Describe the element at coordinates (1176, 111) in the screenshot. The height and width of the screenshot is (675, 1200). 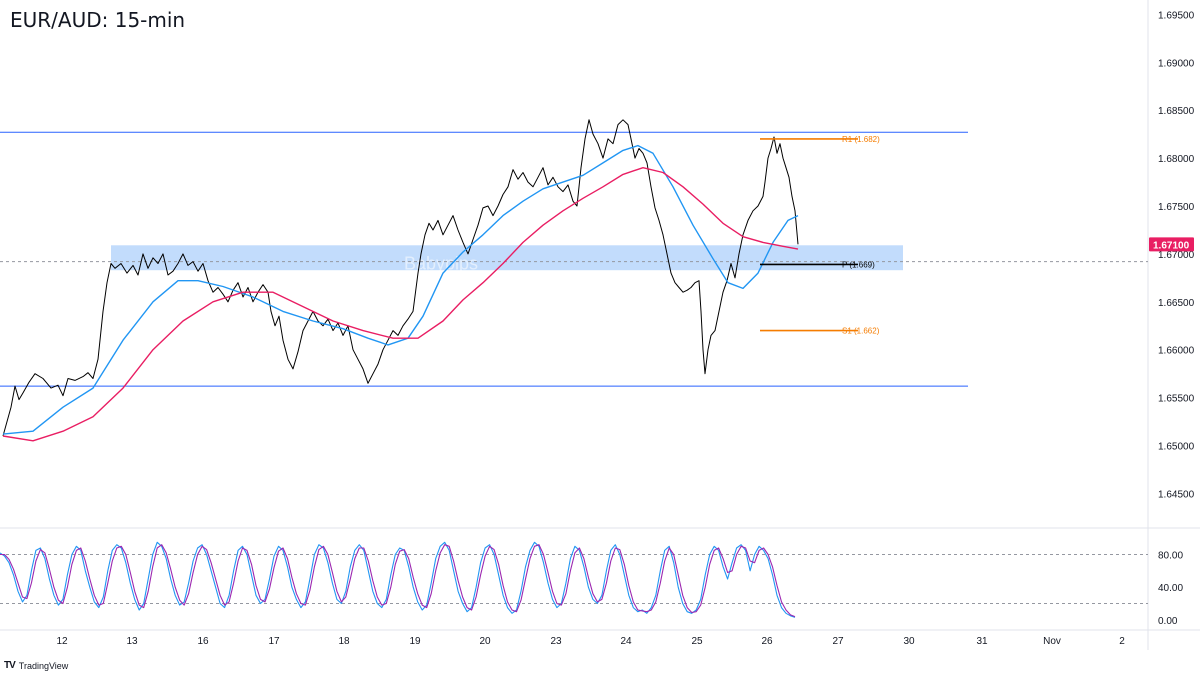
I see `price-tick-label: 1.68500` at that location.